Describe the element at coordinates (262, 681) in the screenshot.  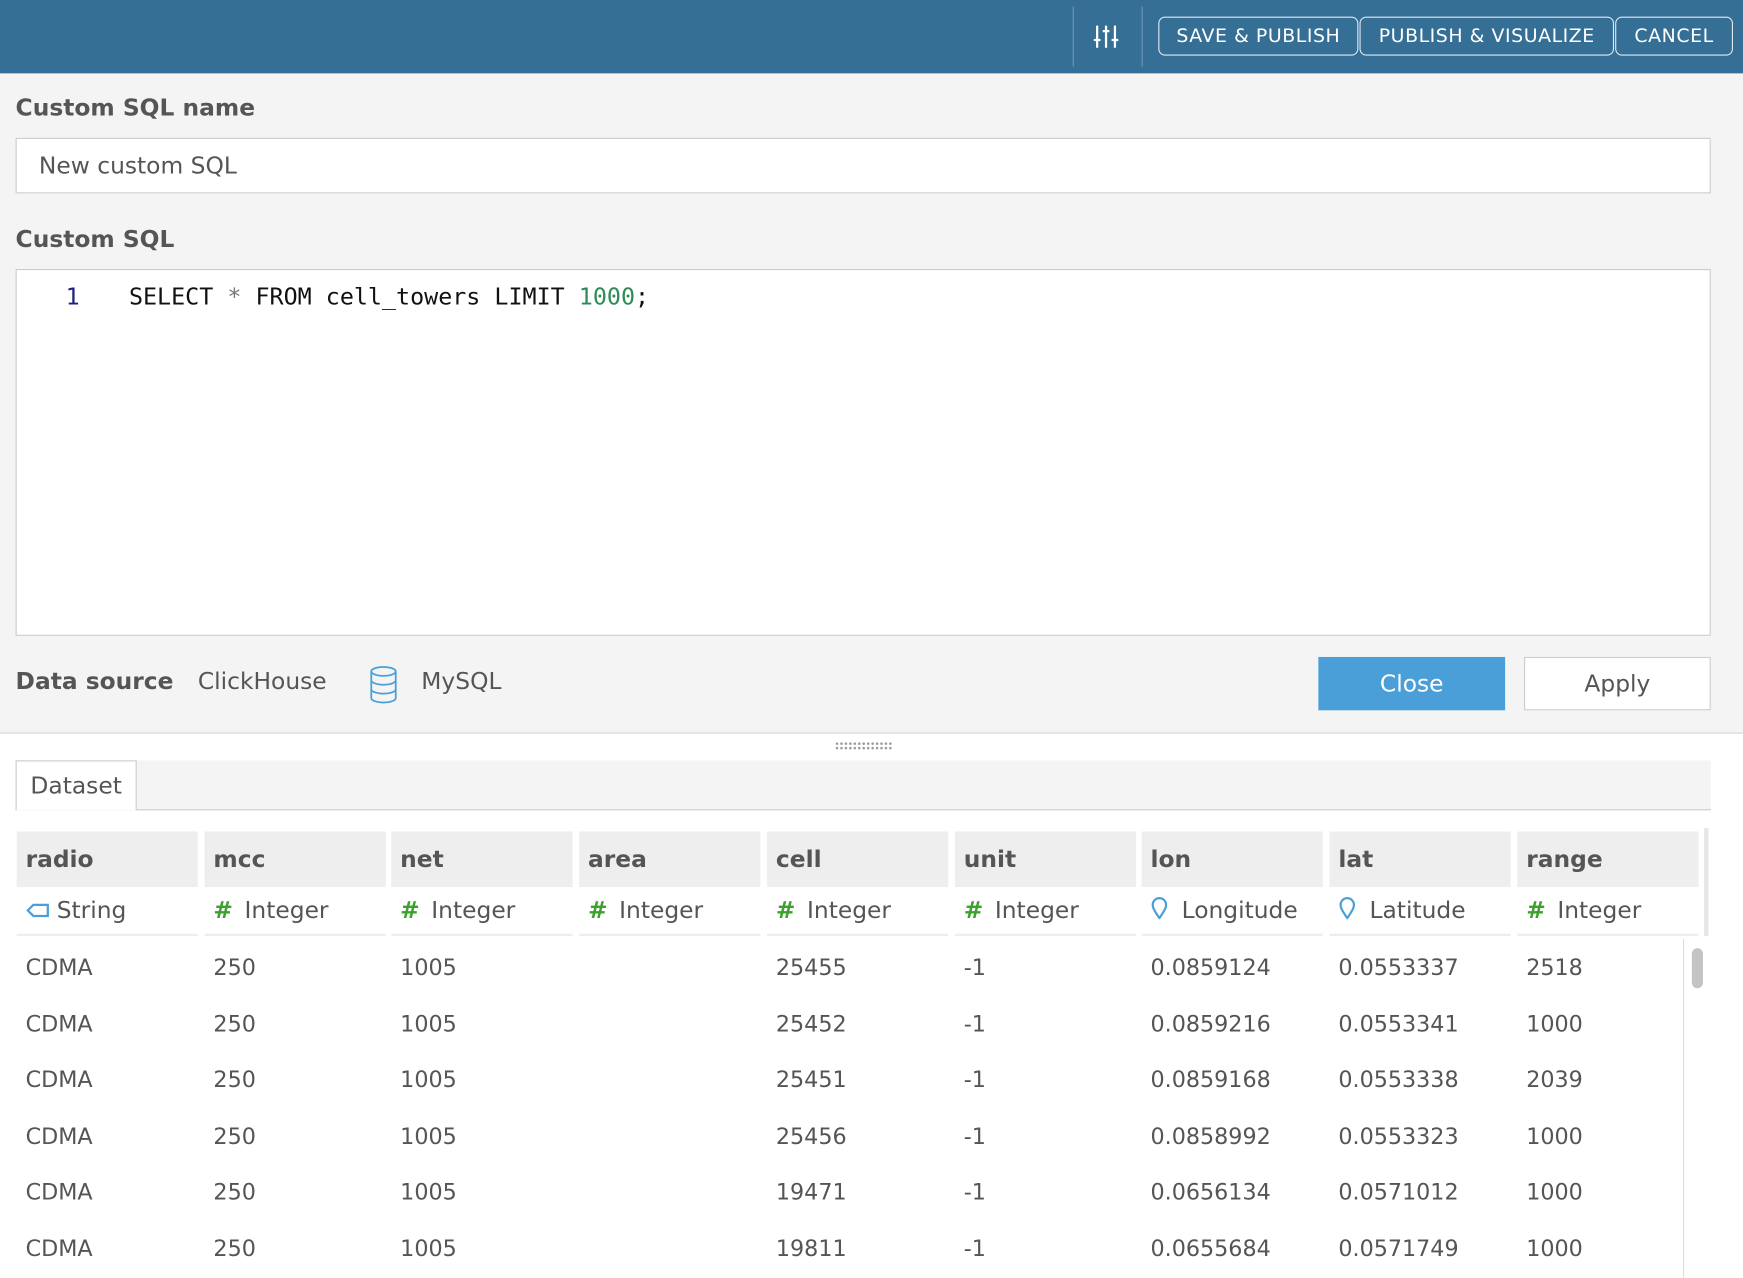
I see `data-source-name: ClickHouse` at that location.